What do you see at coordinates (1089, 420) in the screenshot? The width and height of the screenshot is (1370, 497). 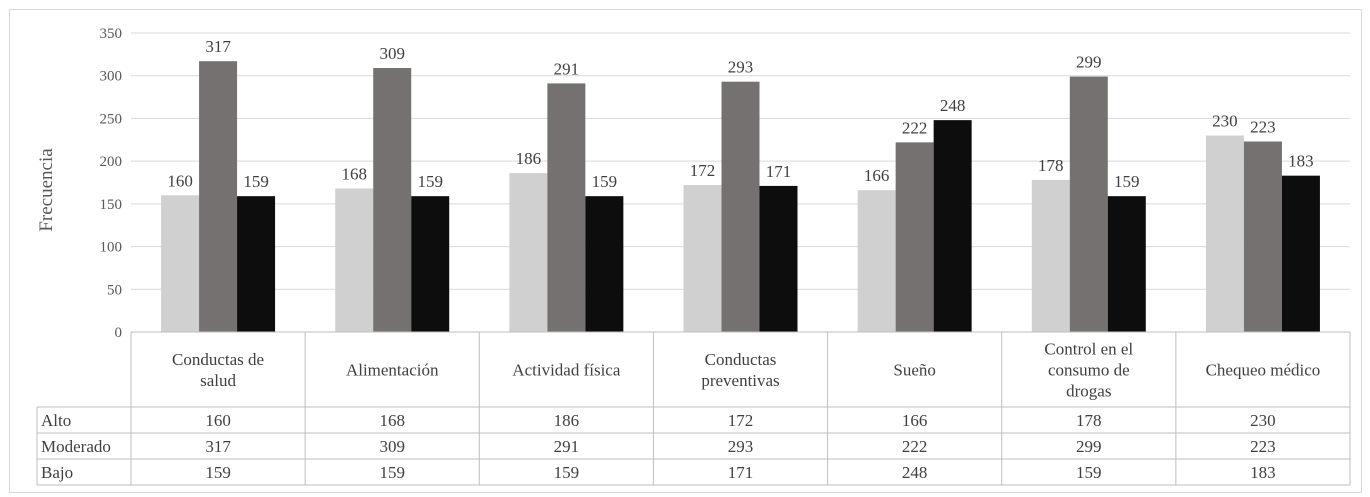 I see `table-cell: 178` at bounding box center [1089, 420].